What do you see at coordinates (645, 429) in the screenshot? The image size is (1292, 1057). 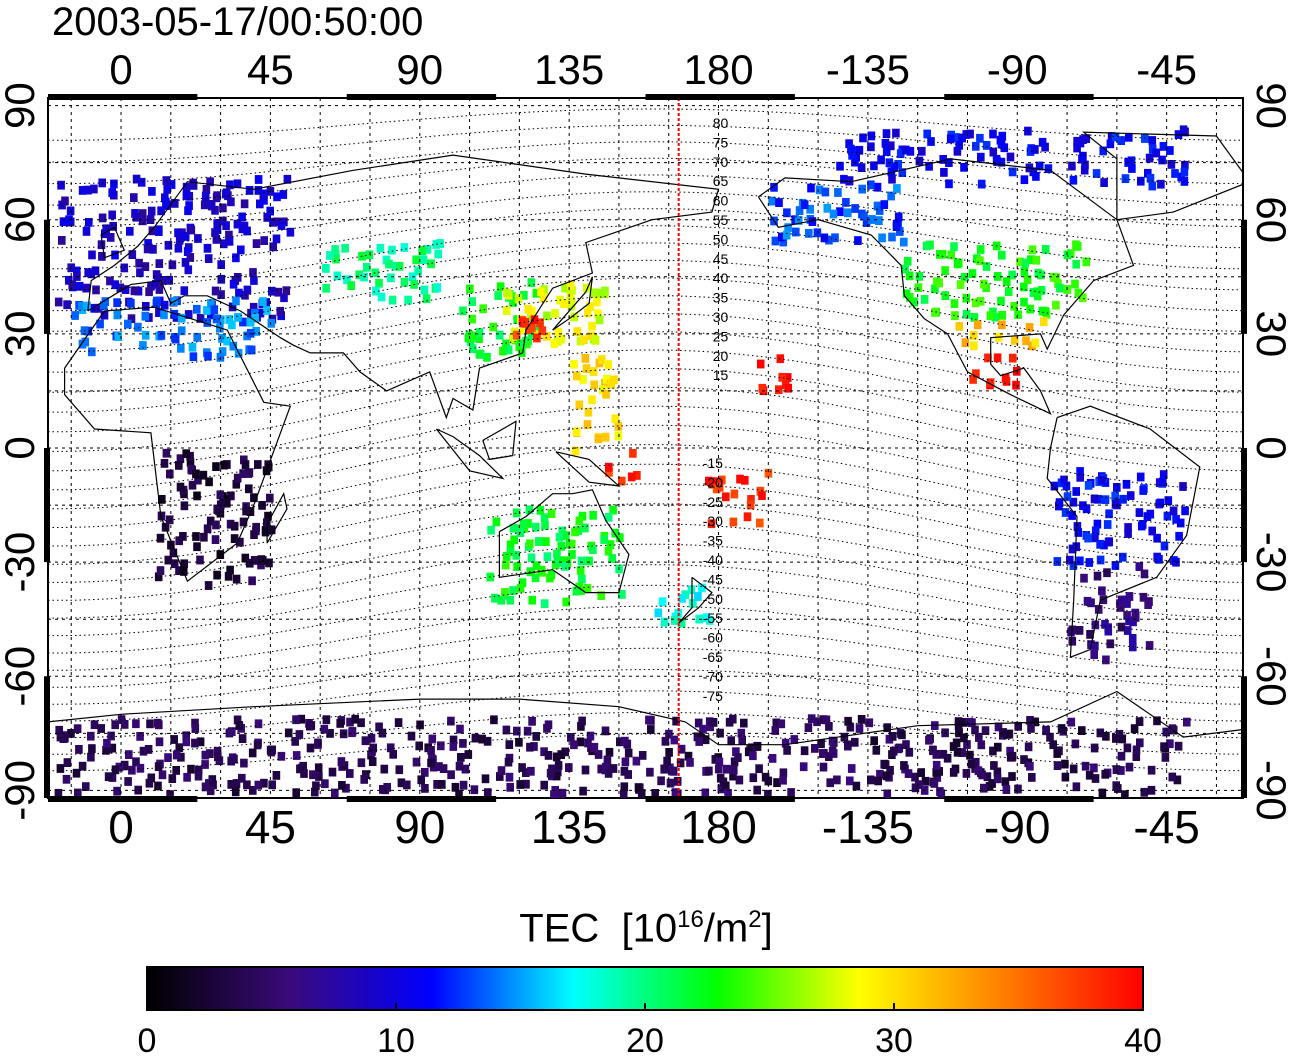 I see `magnetic-latitude-contour` at bounding box center [645, 429].